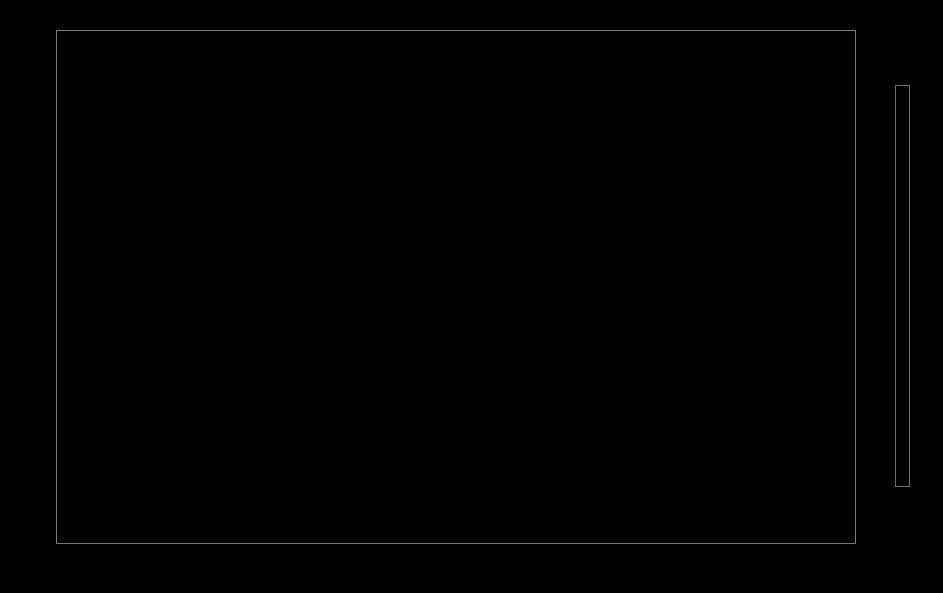  I want to click on plot-border-left, so click(56, 287).